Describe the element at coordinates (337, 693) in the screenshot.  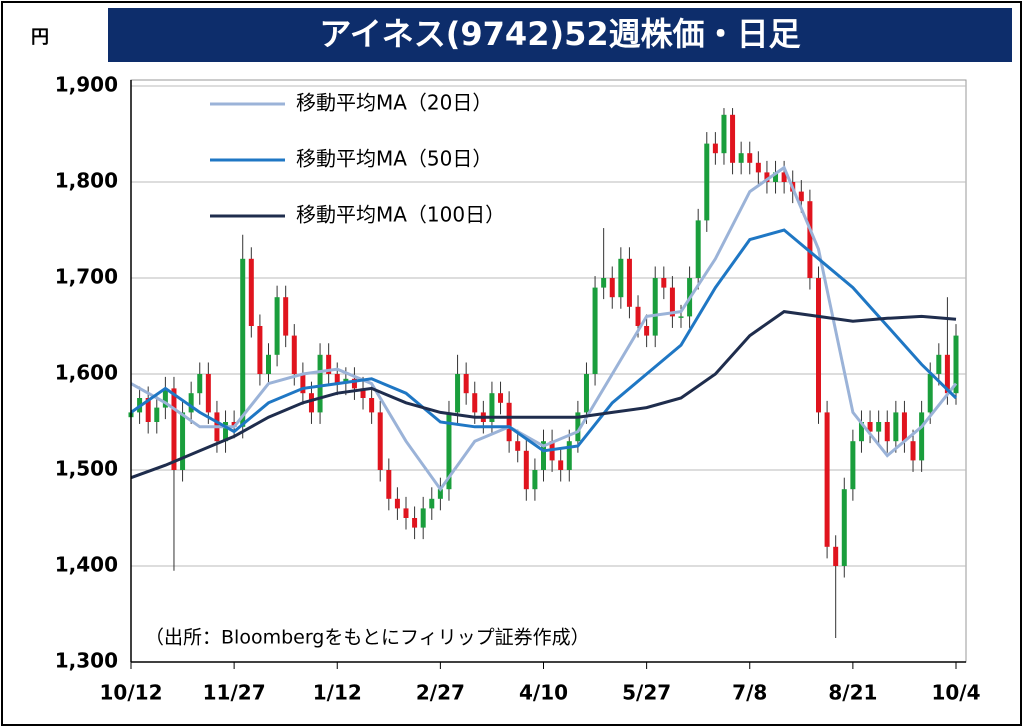
I see `x-tick-label: 1/12` at that location.